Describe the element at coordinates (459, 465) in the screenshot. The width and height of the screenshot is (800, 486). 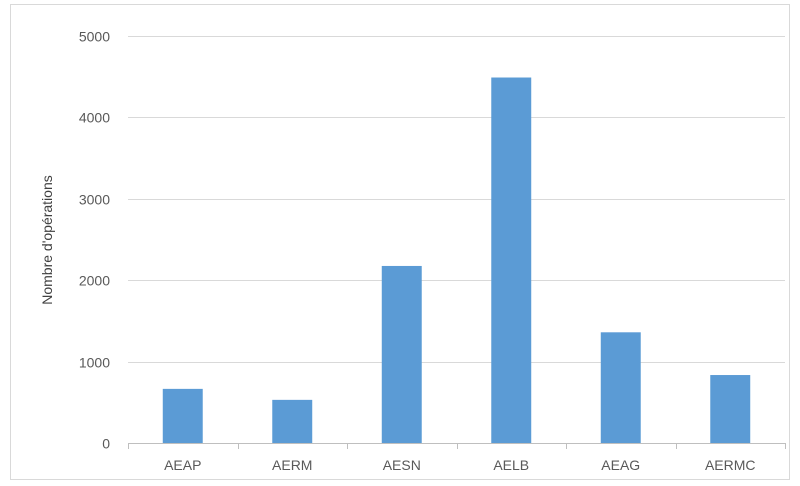
I see `x-axis-ticks: AEAP AERM AESN AELB AEAG AERMC` at that location.